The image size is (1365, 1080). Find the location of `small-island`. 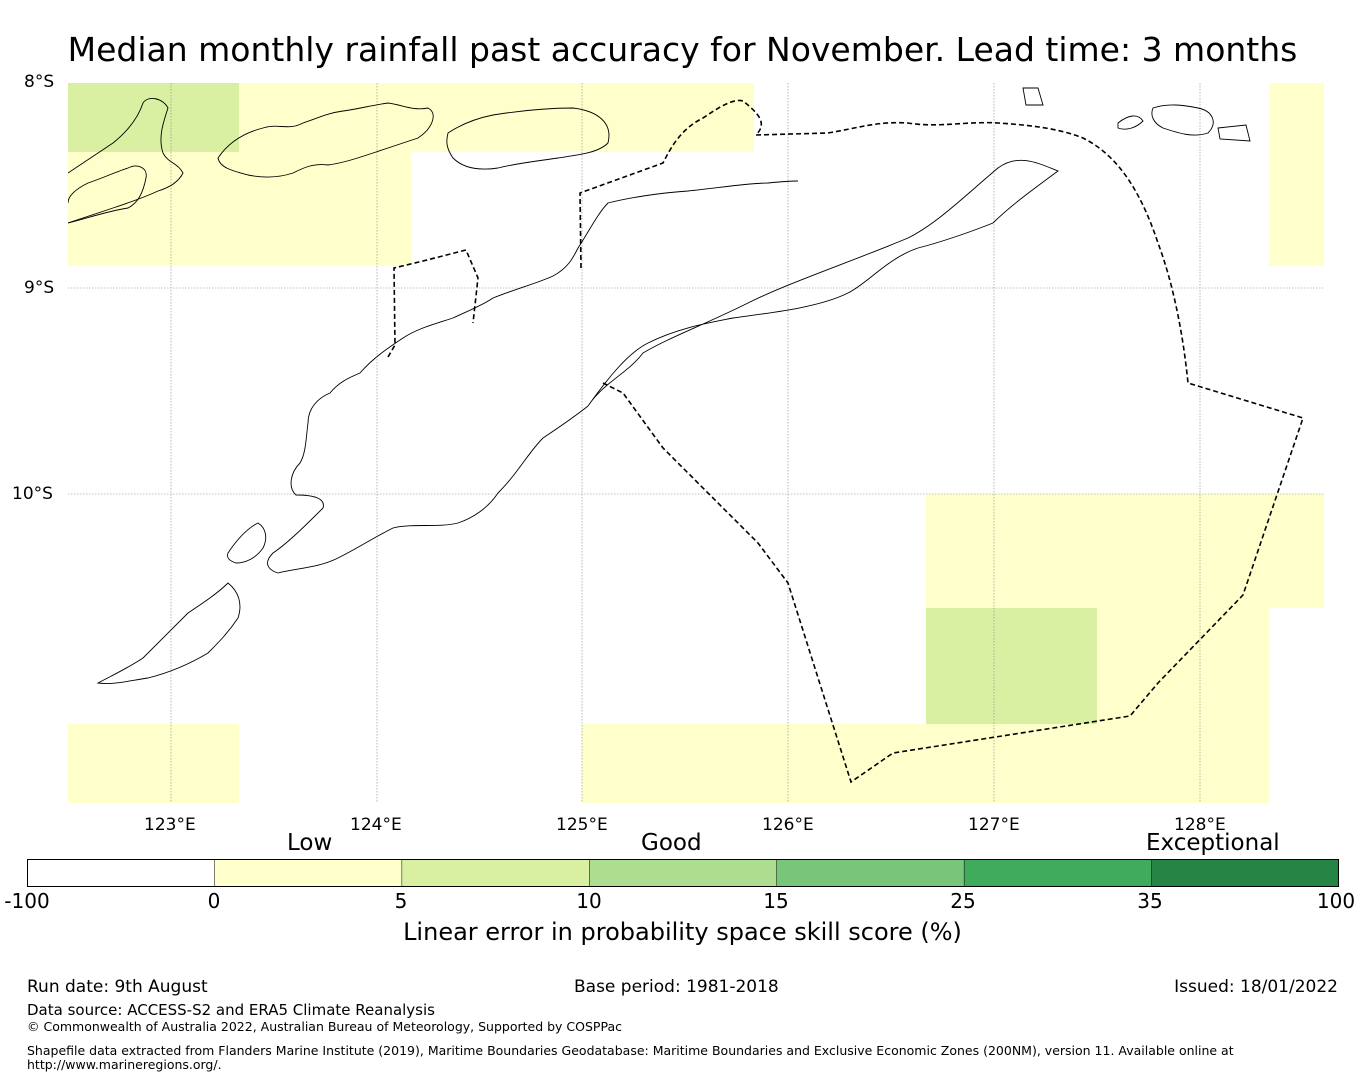

small-island is located at coordinates (1130, 122).